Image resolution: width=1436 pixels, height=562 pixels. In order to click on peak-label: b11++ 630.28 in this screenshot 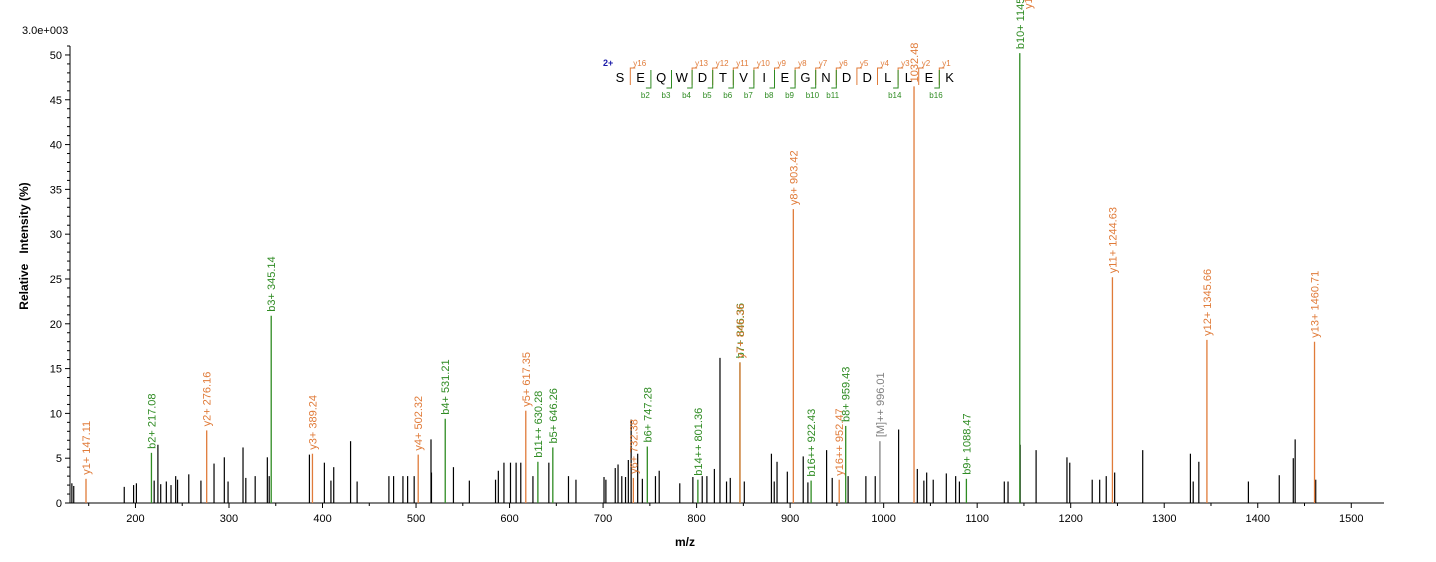, I will do `click(539, 424)`.